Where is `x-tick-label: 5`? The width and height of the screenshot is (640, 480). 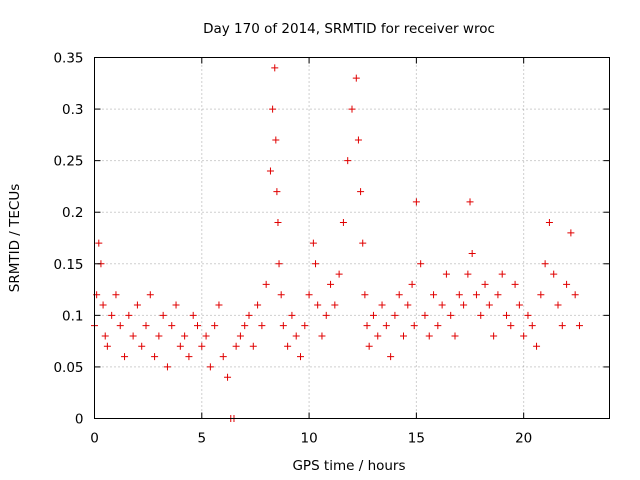
x-tick-label: 5 is located at coordinates (201, 439).